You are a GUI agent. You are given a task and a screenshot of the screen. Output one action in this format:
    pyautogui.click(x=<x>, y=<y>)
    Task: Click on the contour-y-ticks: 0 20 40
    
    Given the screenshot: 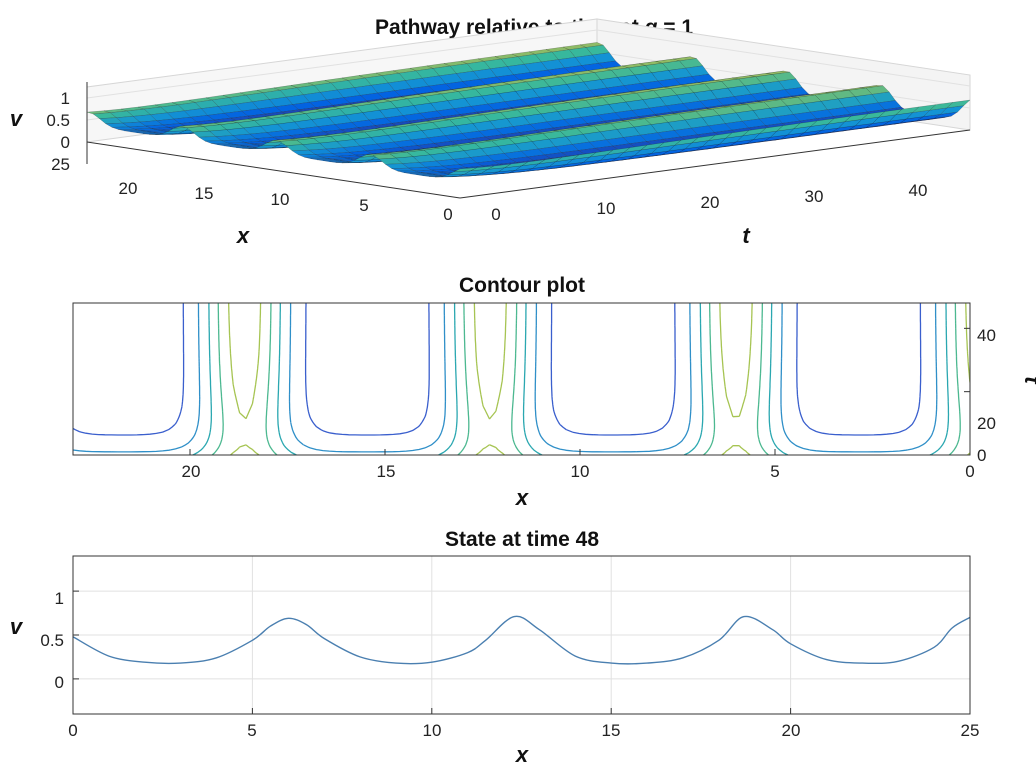 What is the action you would take?
    pyautogui.click(x=980, y=395)
    